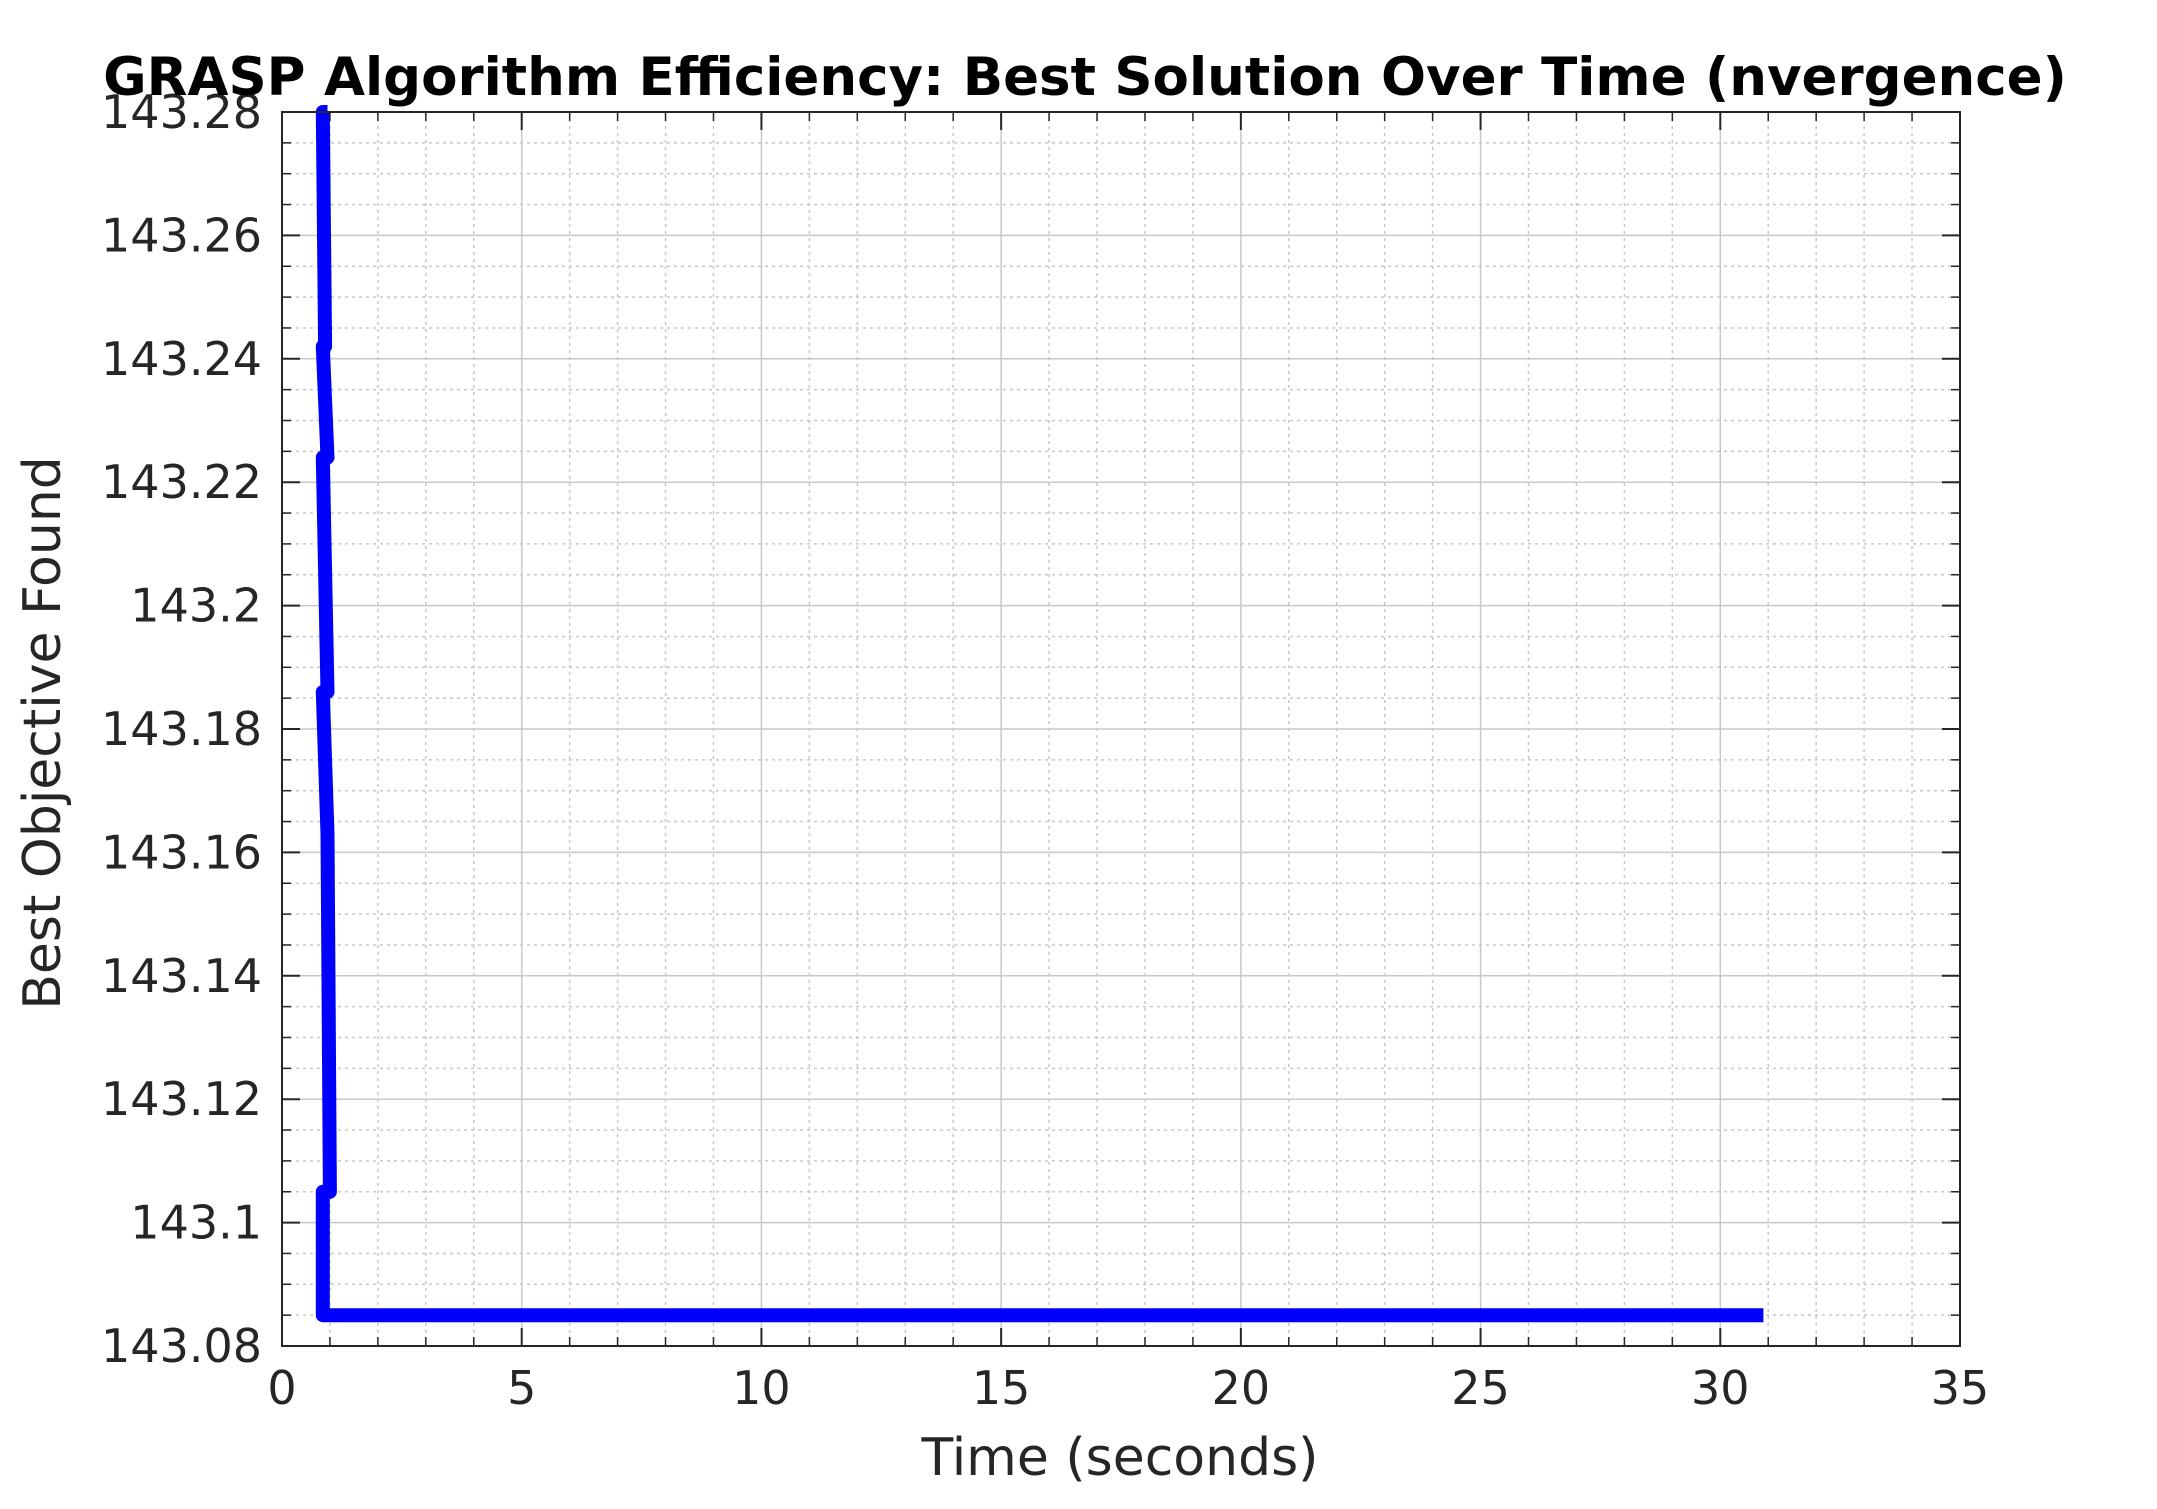 The height and width of the screenshot is (1509, 2157). I want to click on x-axis-title: Time (seconds), so click(1120, 1458).